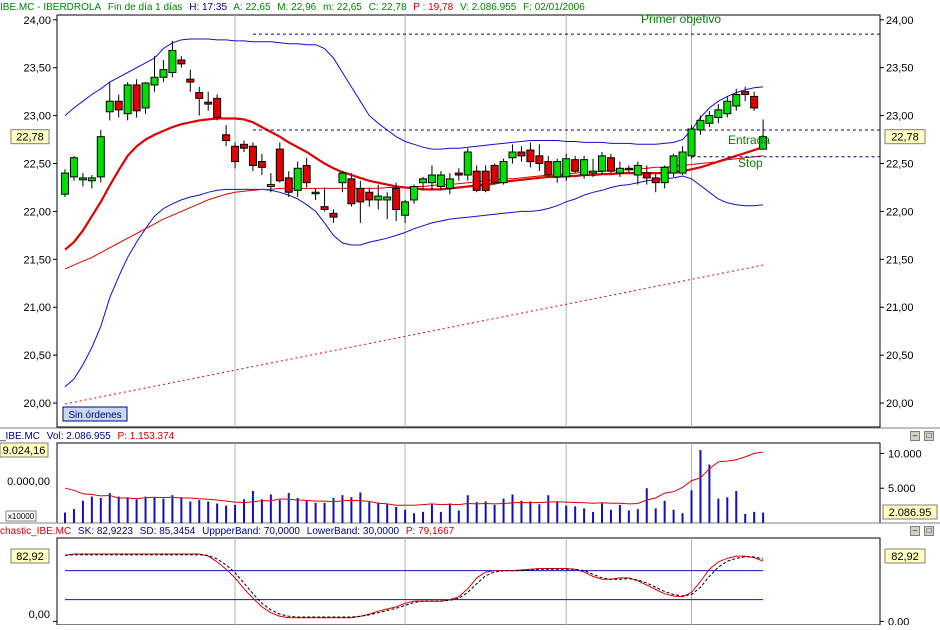  Describe the element at coordinates (167, 531) in the screenshot. I see `stoch-sd-label: SD: 85,3454` at that location.